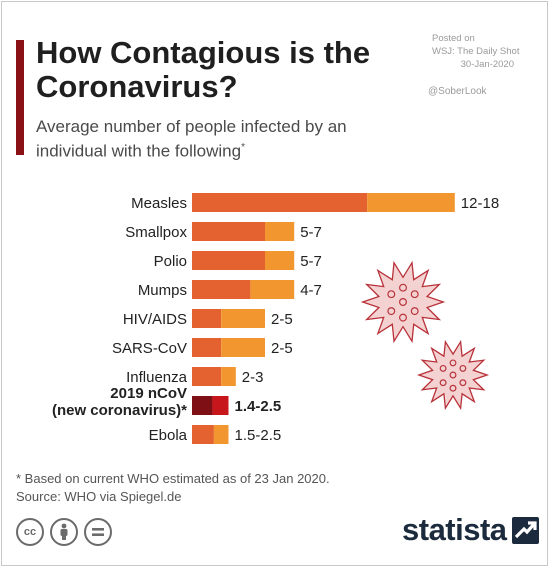 This screenshot has width=551, height=569. What do you see at coordinates (137, 86) in the screenshot?
I see `title-line-2: Coronavirus?` at bounding box center [137, 86].